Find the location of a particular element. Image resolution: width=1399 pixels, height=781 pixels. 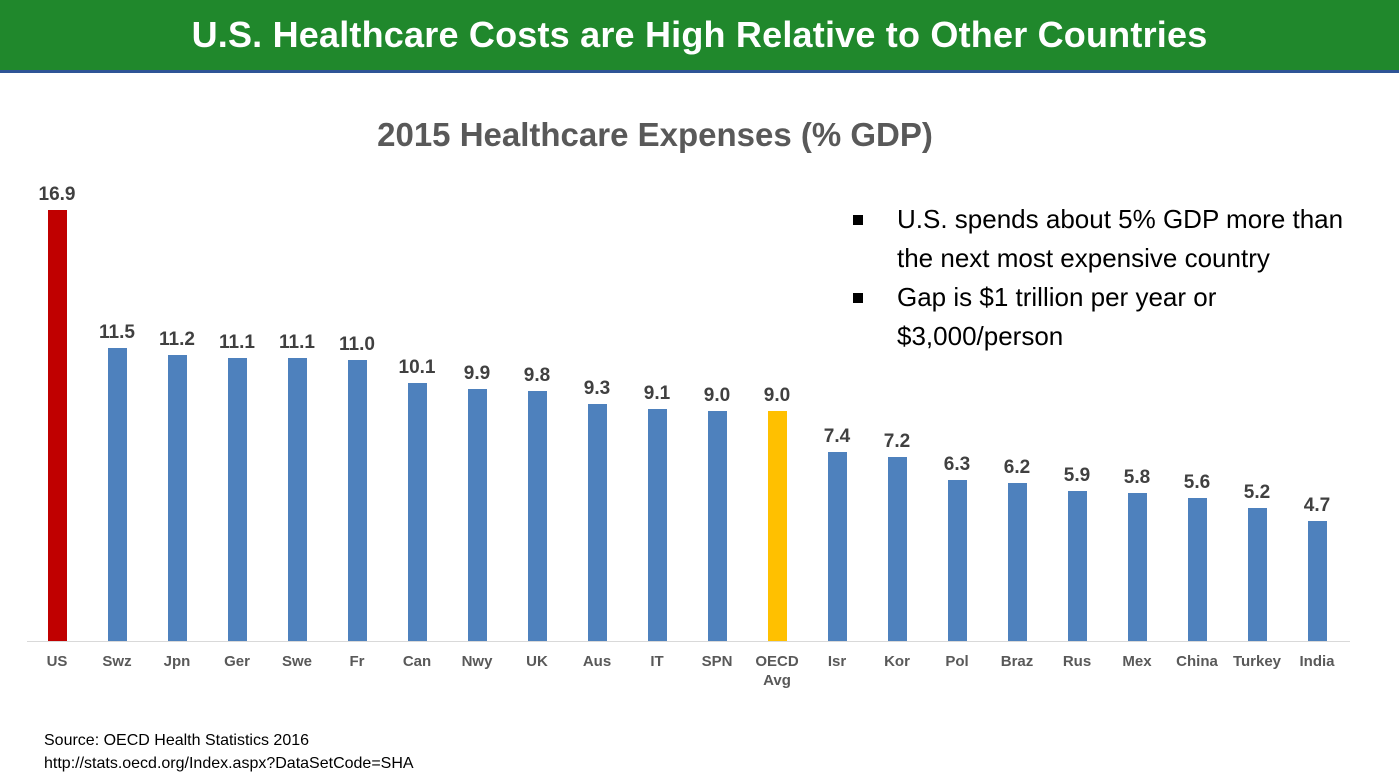

bar-india is located at coordinates (1317, 581).